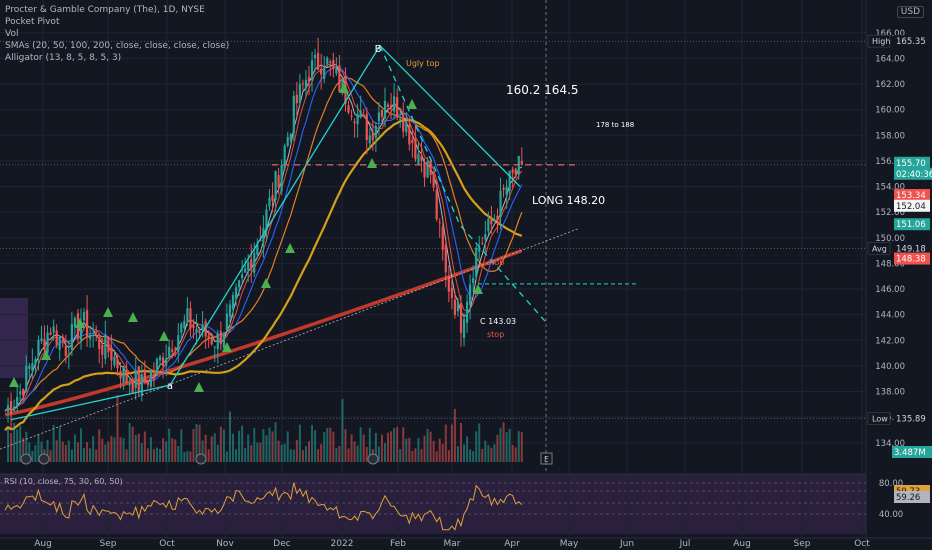 The height and width of the screenshot is (550, 932). Describe the element at coordinates (912, 452) in the screenshot. I see `volume-badge` at that location.